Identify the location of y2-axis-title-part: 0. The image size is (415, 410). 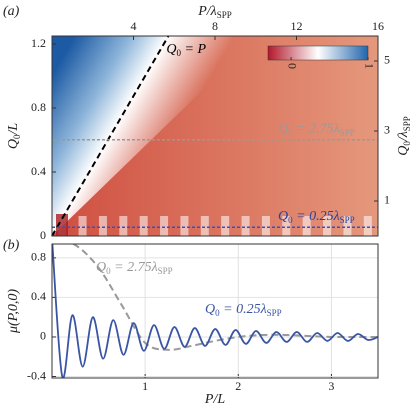
(407, 143).